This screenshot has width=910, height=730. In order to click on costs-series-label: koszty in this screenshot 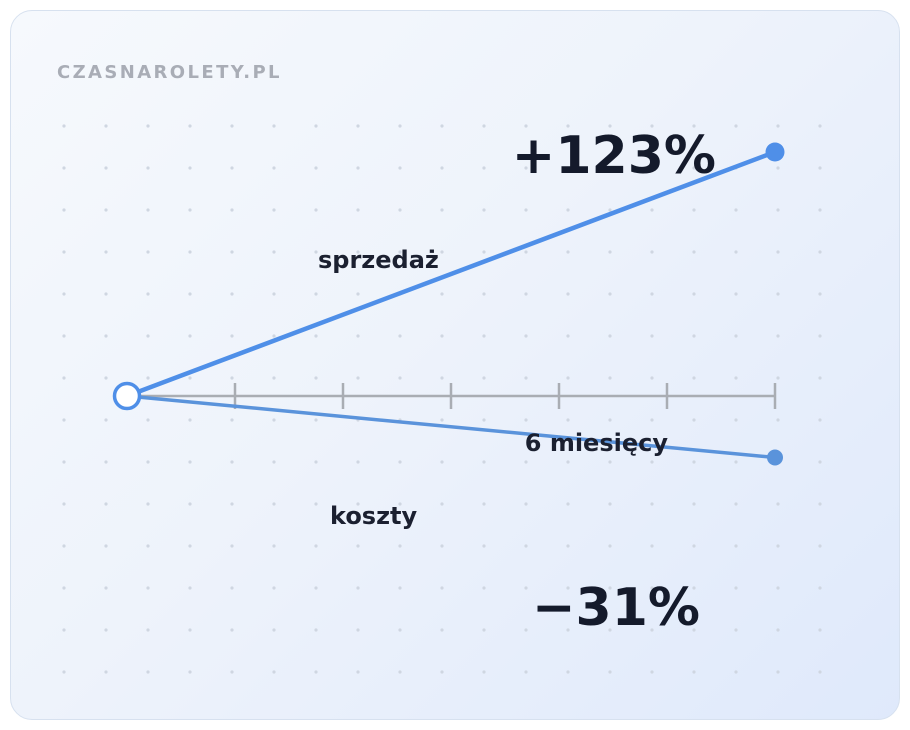, I will do `click(374, 516)`.